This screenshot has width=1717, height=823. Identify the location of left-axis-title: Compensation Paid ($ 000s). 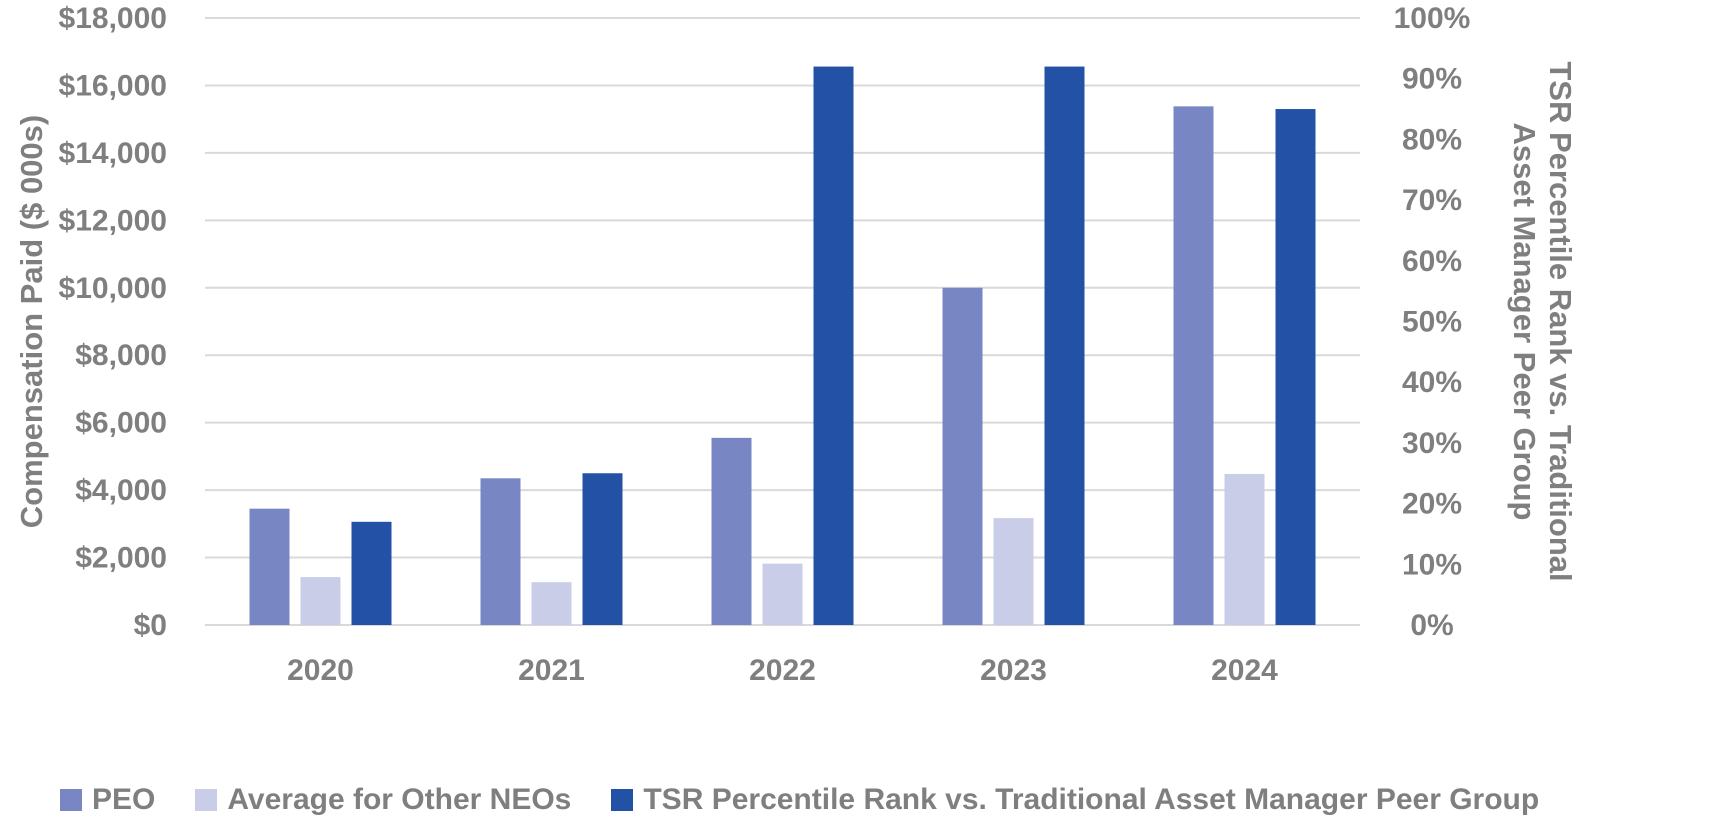
(31, 321).